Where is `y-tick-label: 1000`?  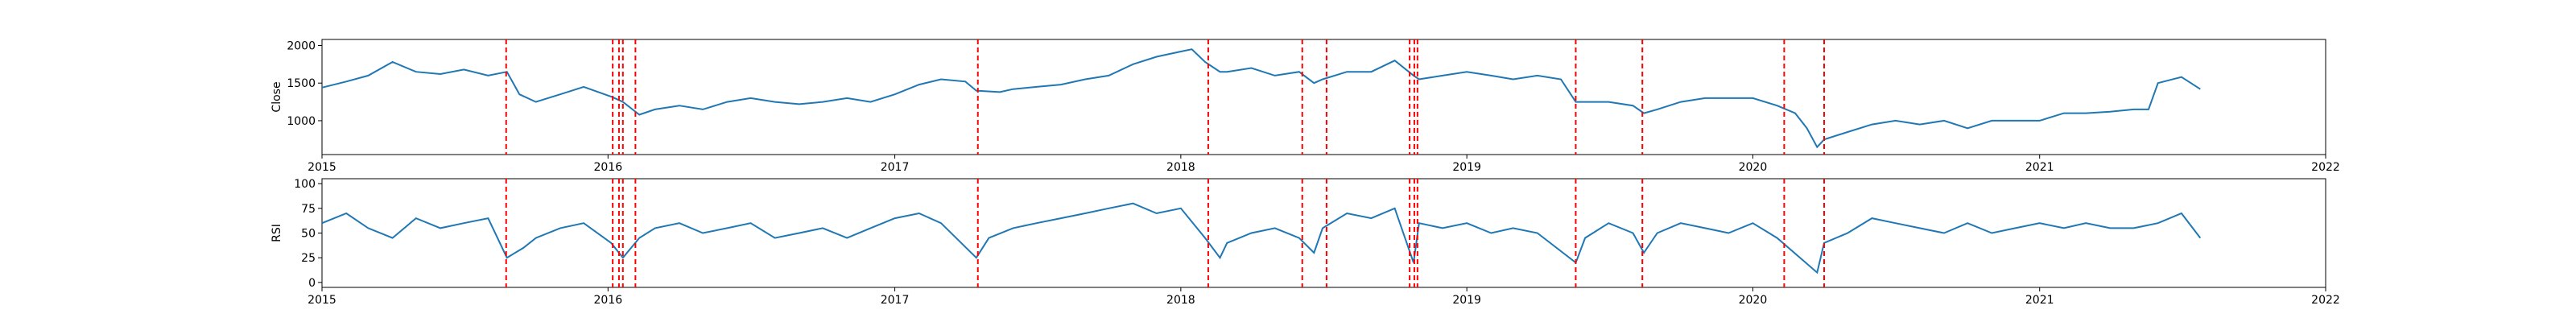 y-tick-label: 1000 is located at coordinates (301, 121).